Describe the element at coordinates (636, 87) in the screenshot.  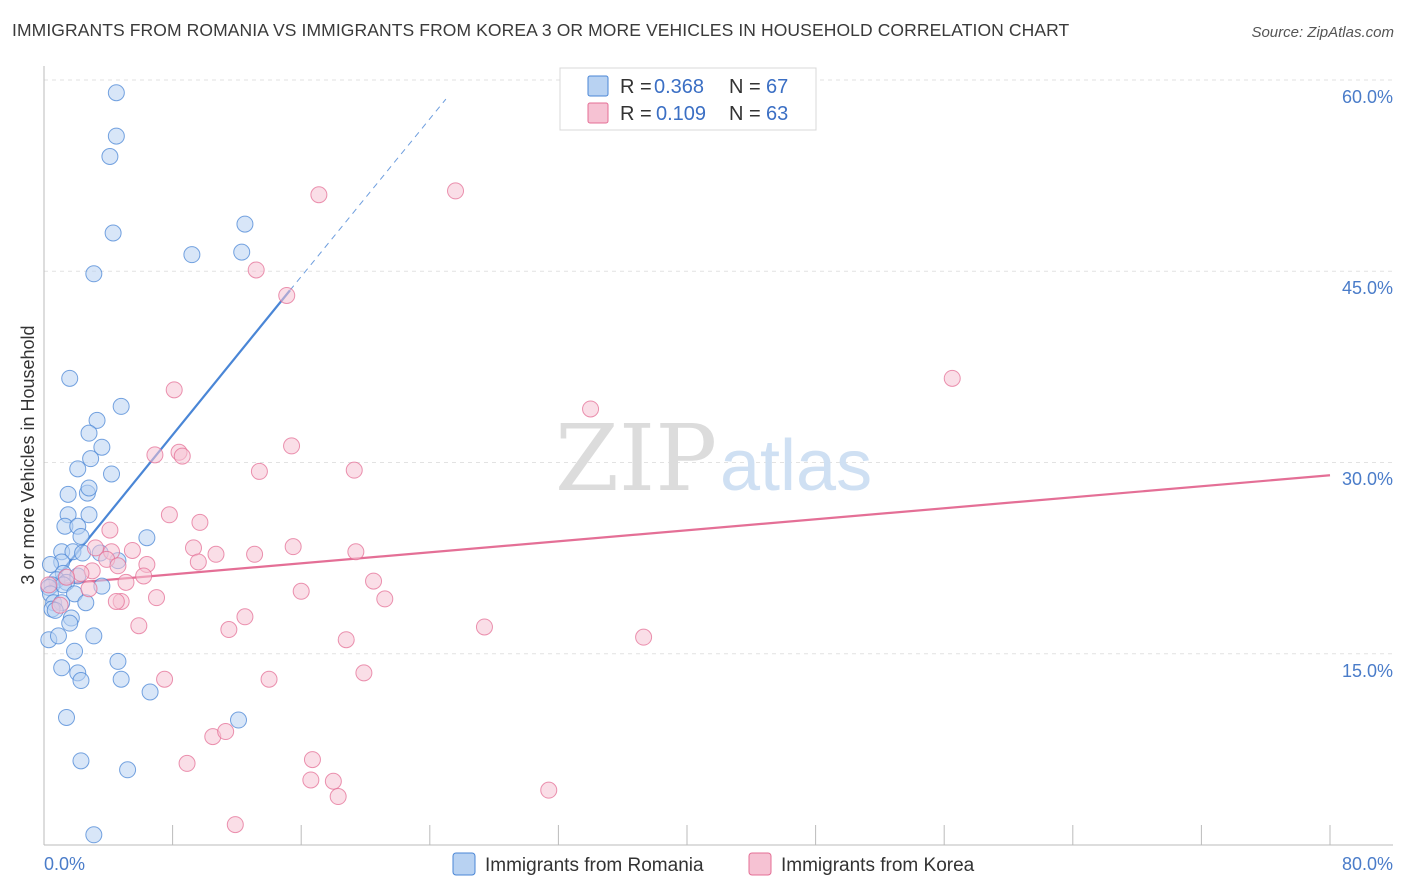
I see `legend-r-label-romania: R =` at that location.